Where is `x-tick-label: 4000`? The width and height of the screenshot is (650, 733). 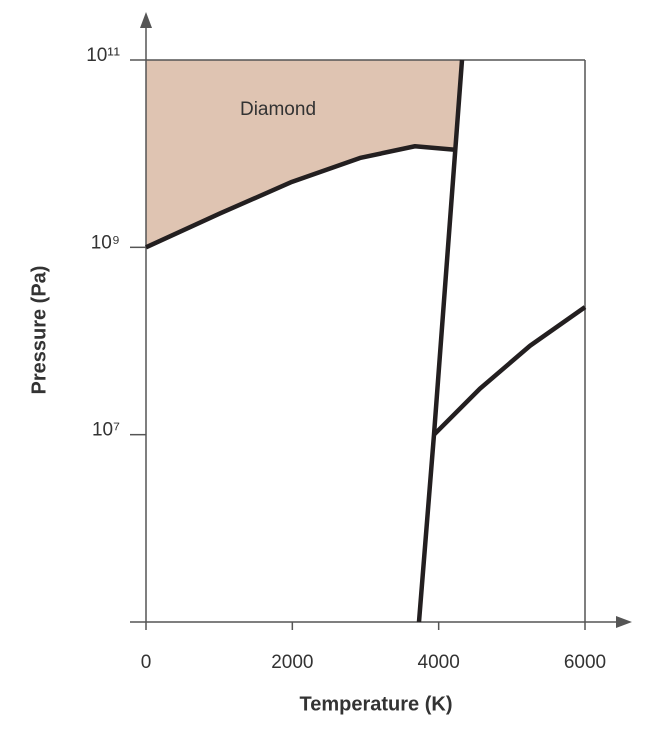 x-tick-label: 4000 is located at coordinates (439, 662).